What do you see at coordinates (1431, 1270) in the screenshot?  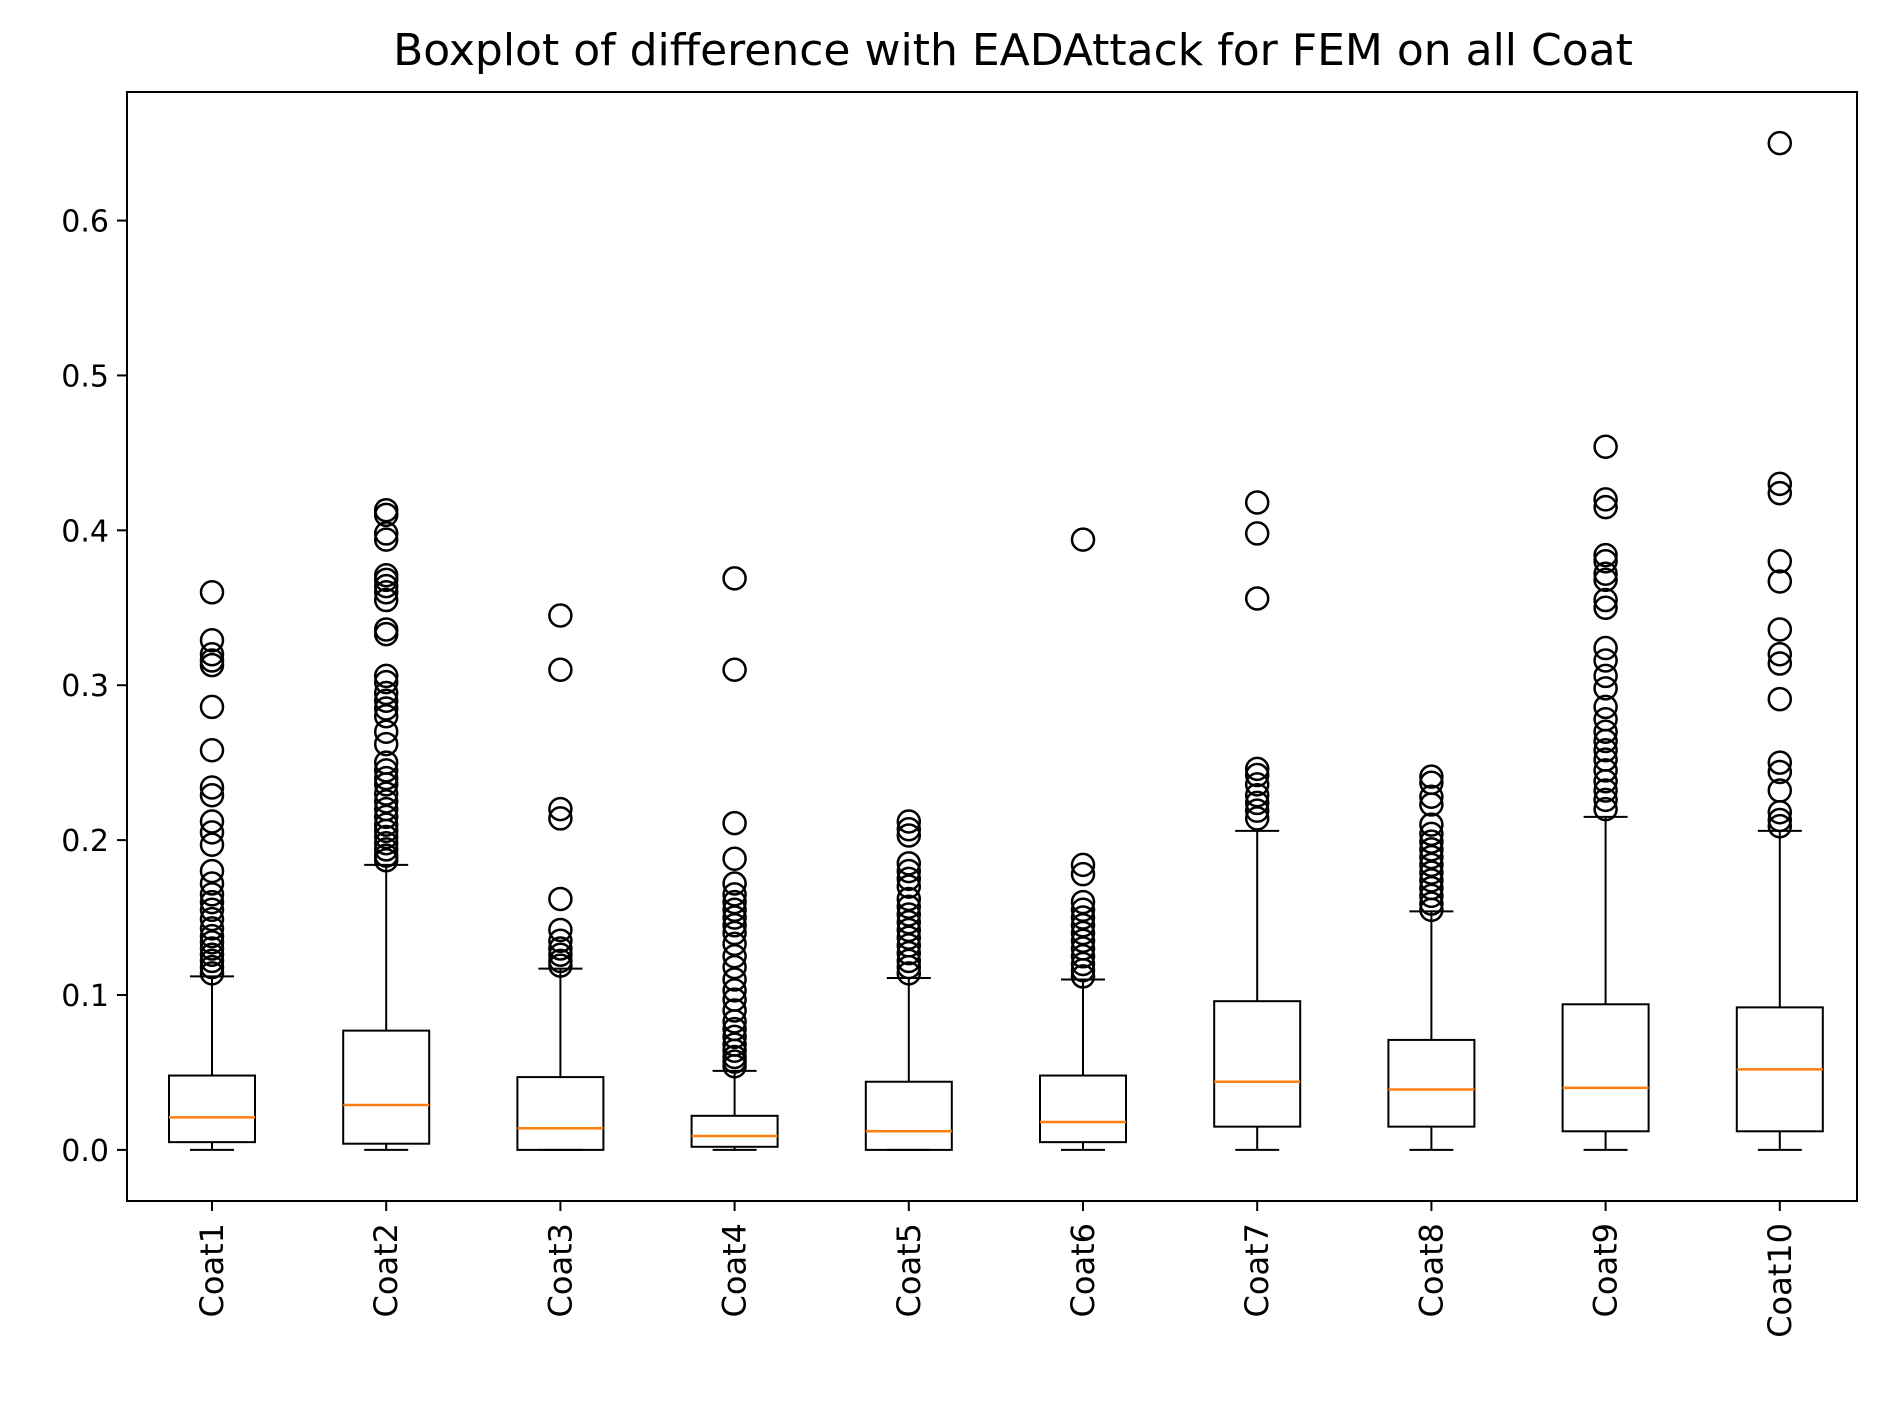 I see `x-tick-label: Coat8` at bounding box center [1431, 1270].